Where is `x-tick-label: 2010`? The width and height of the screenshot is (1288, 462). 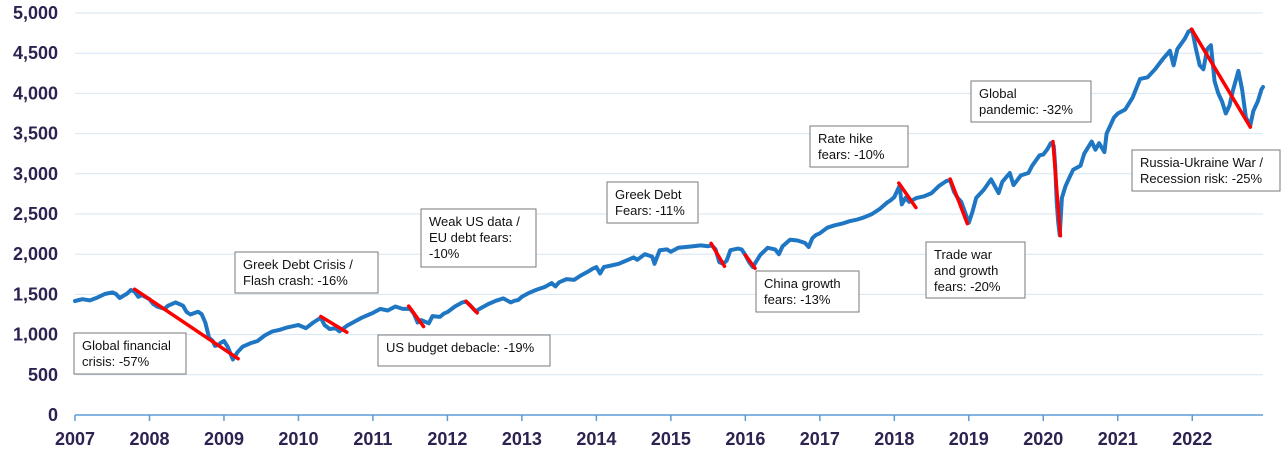 x-tick-label: 2010 is located at coordinates (298, 439).